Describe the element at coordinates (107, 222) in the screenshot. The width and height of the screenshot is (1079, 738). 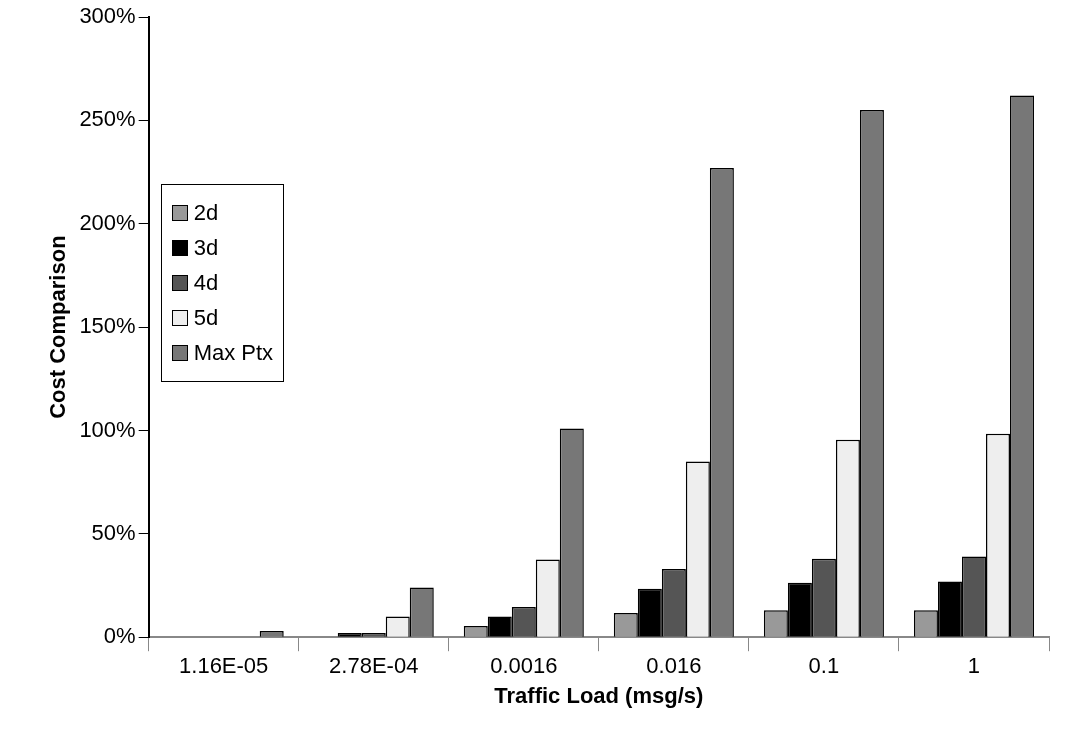
I see `y-tick-label: 200%` at that location.